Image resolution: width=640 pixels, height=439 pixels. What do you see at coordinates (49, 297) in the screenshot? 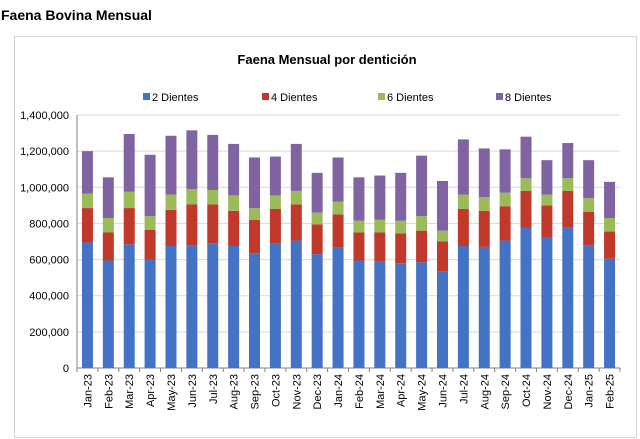
I see `y-tick-label: 400,000` at bounding box center [49, 297].